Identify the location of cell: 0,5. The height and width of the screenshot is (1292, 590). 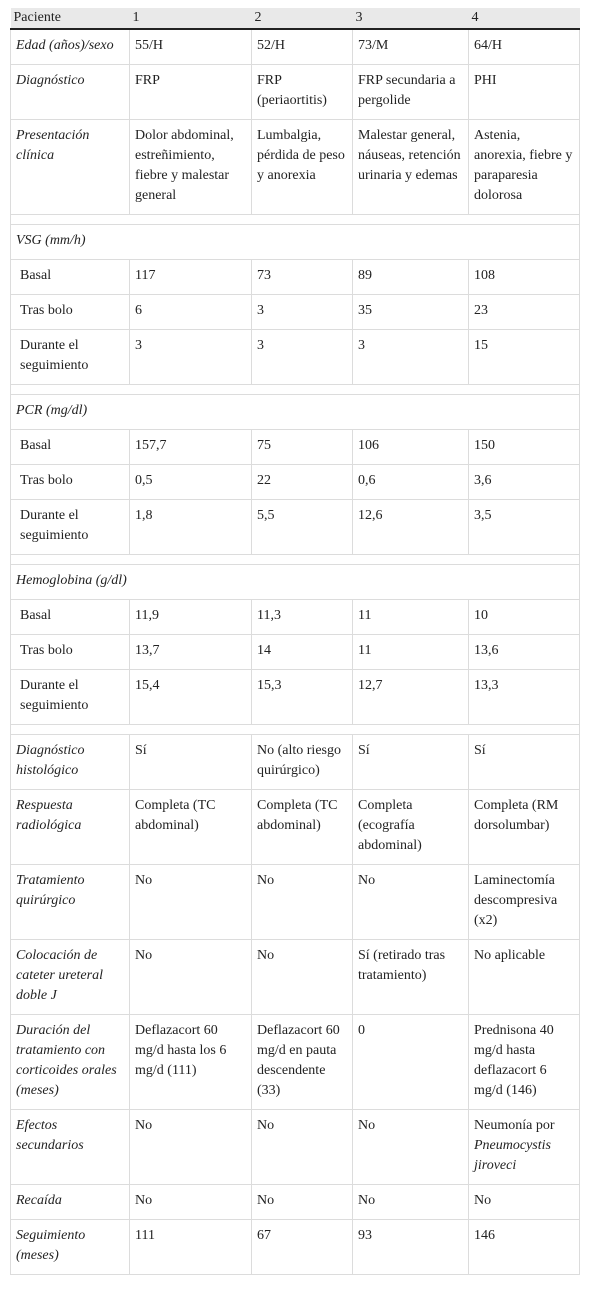
(190, 482).